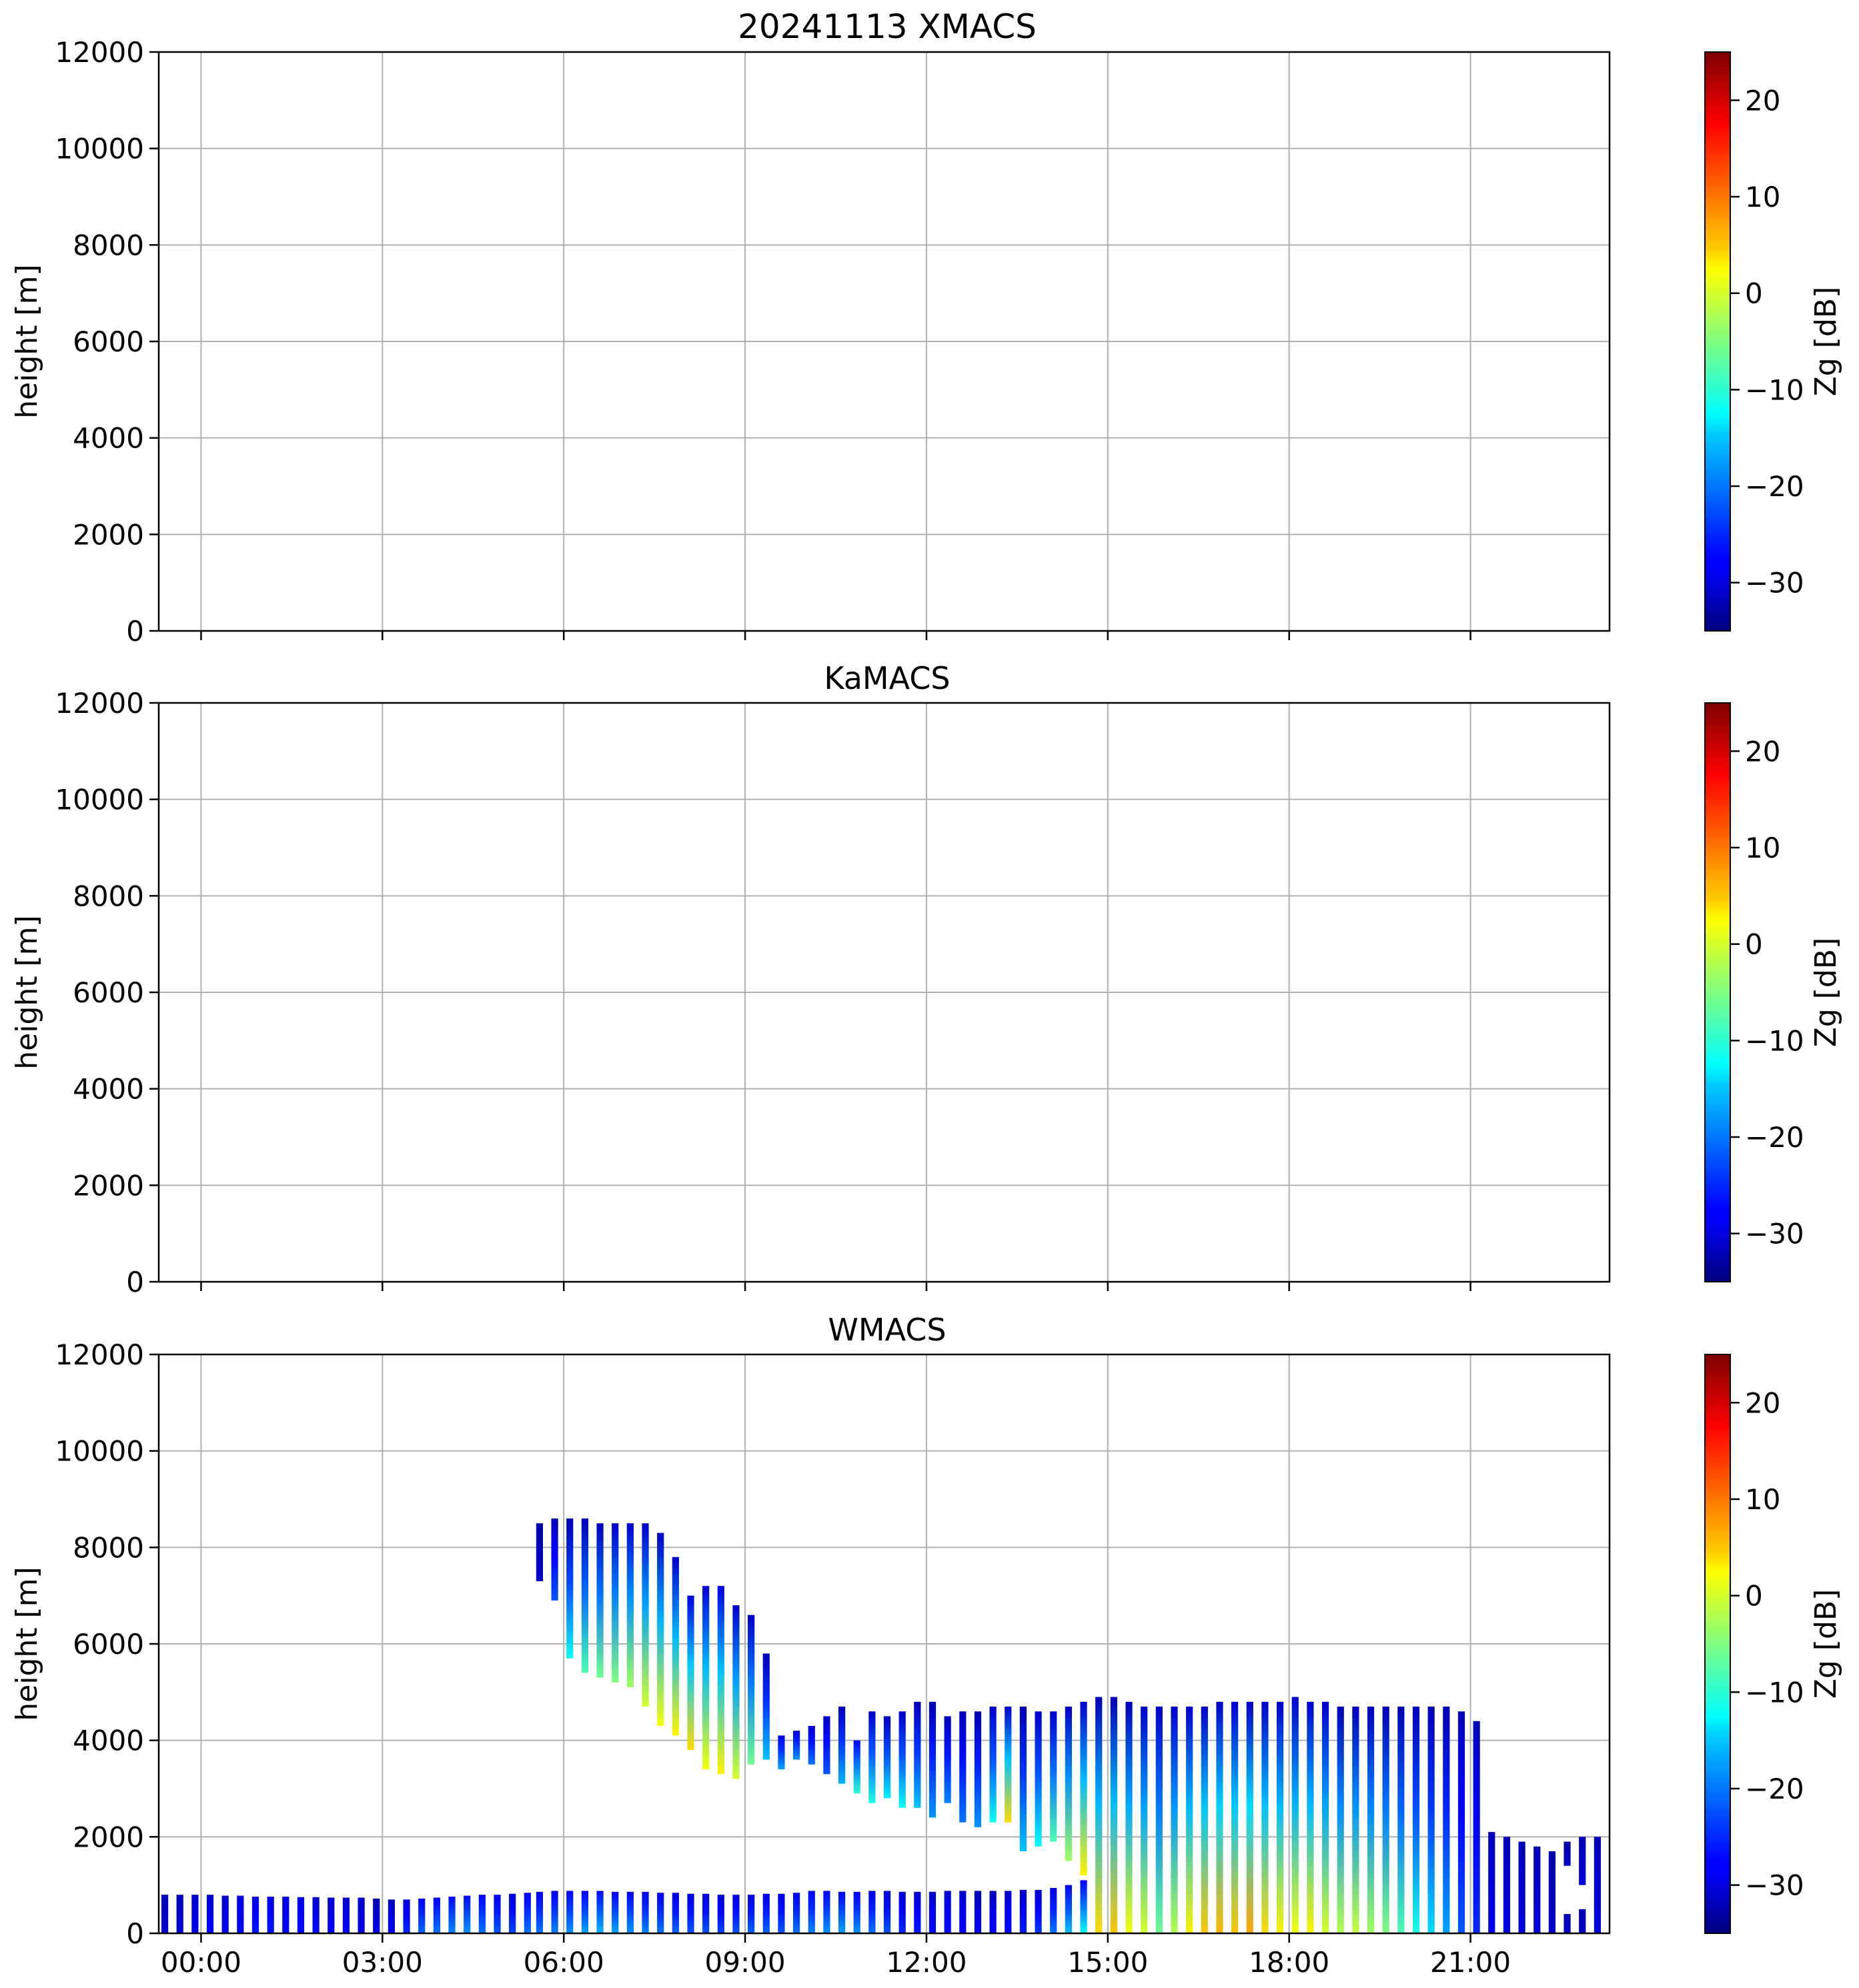 This screenshot has height=1988, width=1859. What do you see at coordinates (1107, 1962) in the screenshot?
I see `x-tick-label: 15:00` at bounding box center [1107, 1962].